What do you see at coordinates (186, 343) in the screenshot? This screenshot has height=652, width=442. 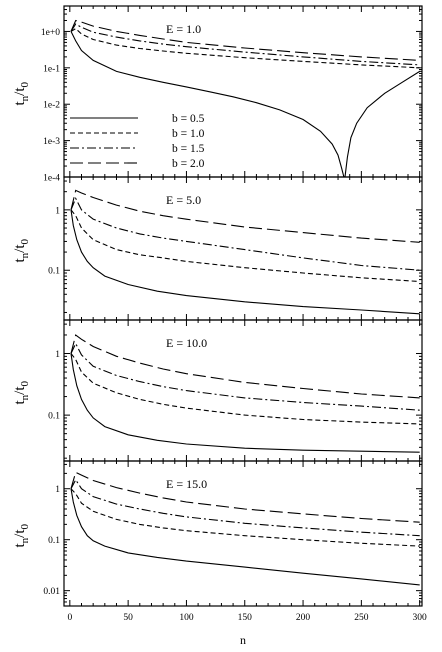 I see `panel-annotation: E = 10.0` at bounding box center [186, 343].